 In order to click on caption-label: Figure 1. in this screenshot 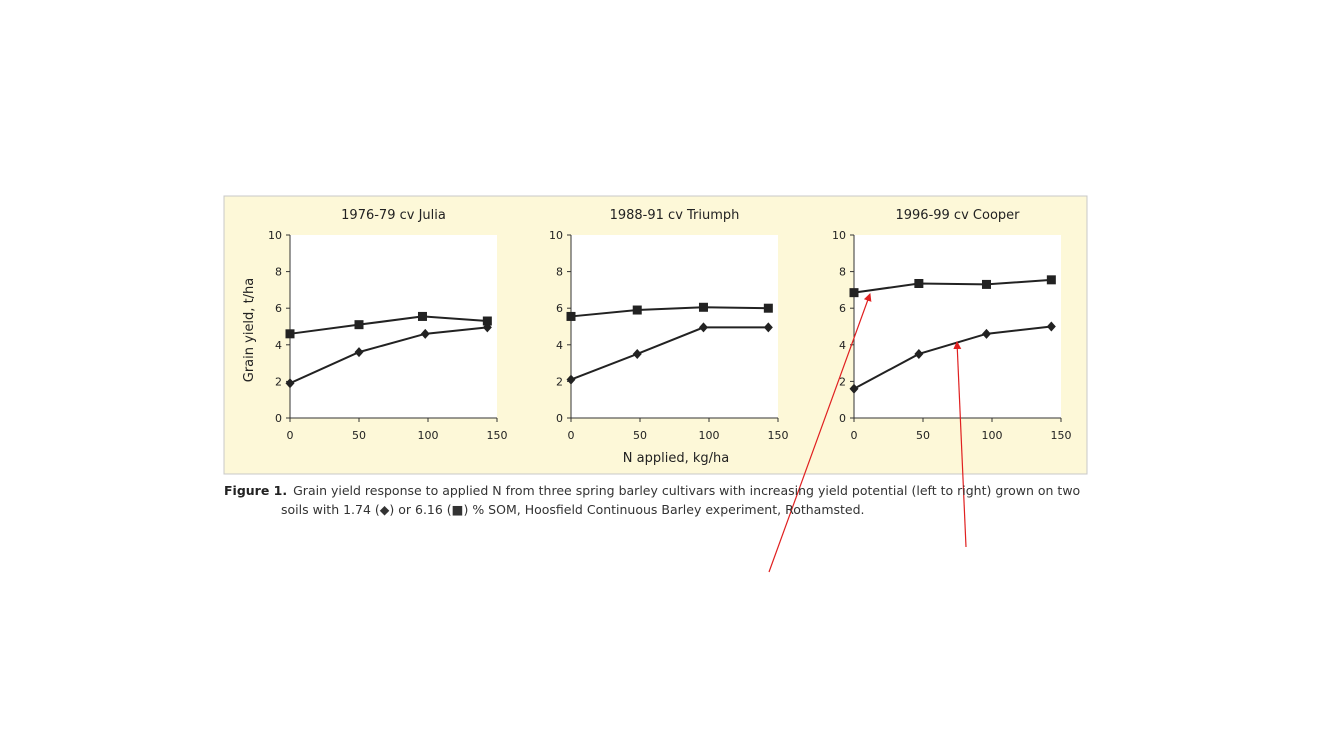, I will do `click(256, 490)`.